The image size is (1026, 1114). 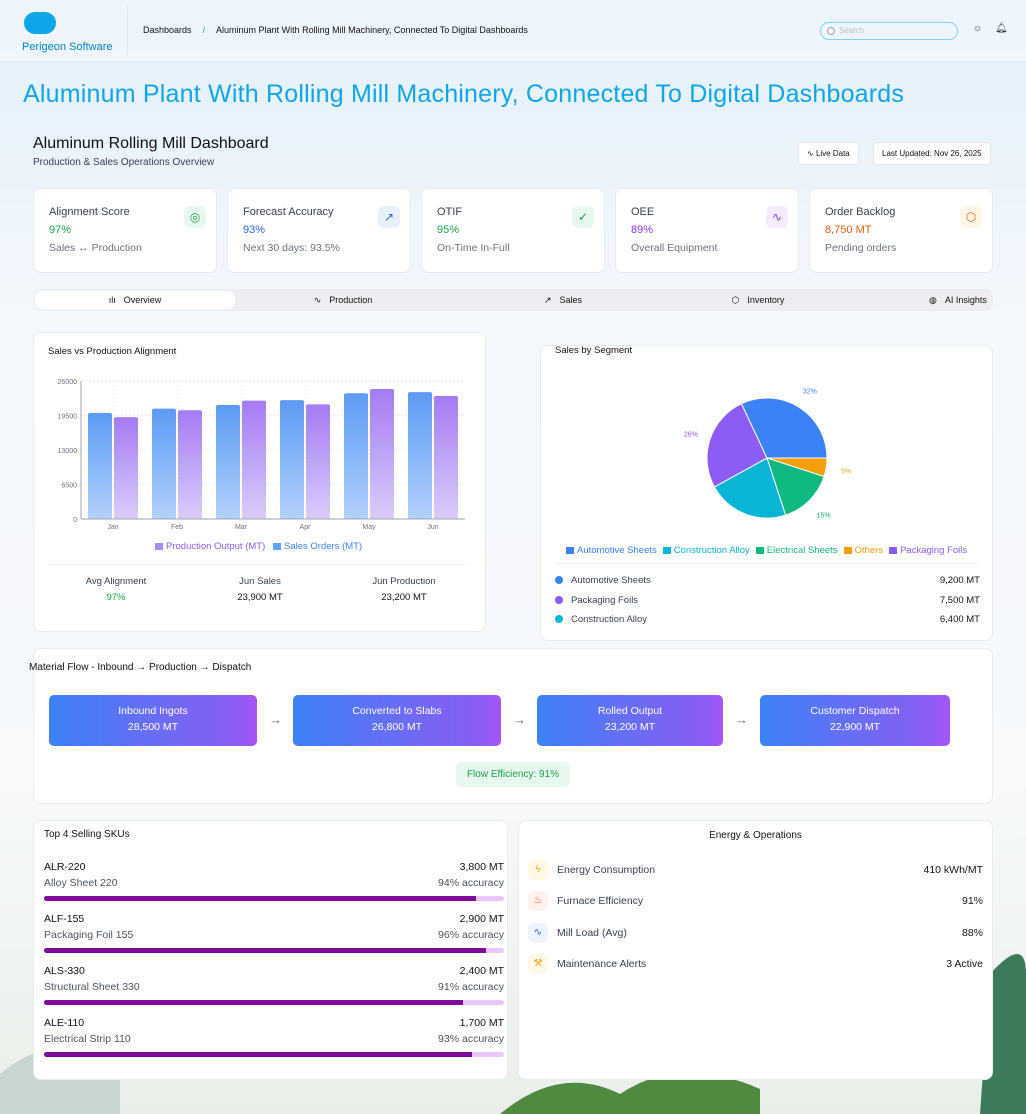 I want to click on kpi-subtext: Next 30 days: 93.5%, so click(x=291, y=248).